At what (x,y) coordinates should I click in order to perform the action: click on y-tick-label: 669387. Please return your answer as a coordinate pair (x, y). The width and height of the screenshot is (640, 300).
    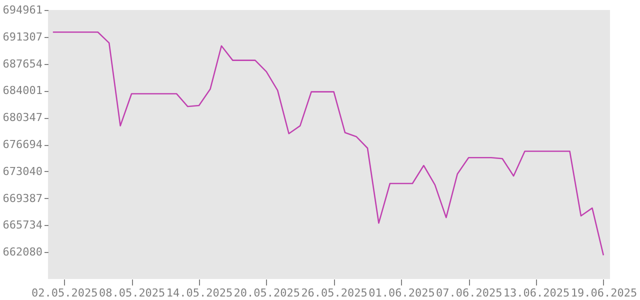
    Looking at the image, I should click on (22, 198).